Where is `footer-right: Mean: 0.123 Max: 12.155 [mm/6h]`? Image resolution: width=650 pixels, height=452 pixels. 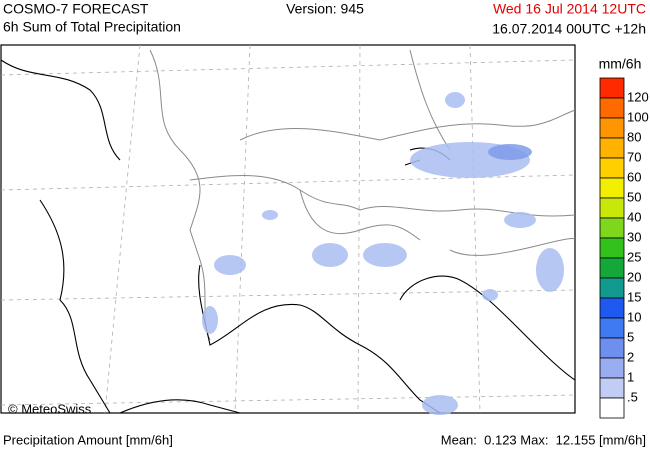 footer-right: Mean: 0.123 Max: 12.155 [mm/6h] is located at coordinates (543, 439).